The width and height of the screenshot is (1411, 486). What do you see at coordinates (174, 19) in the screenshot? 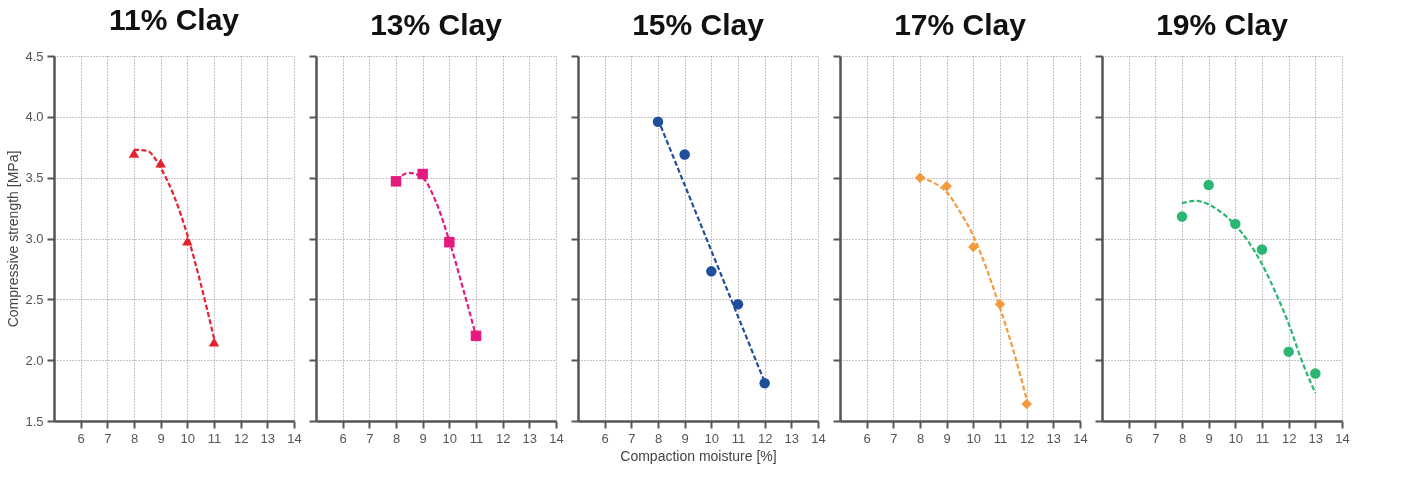
I see `chart-title: 11% Clay` at bounding box center [174, 19].